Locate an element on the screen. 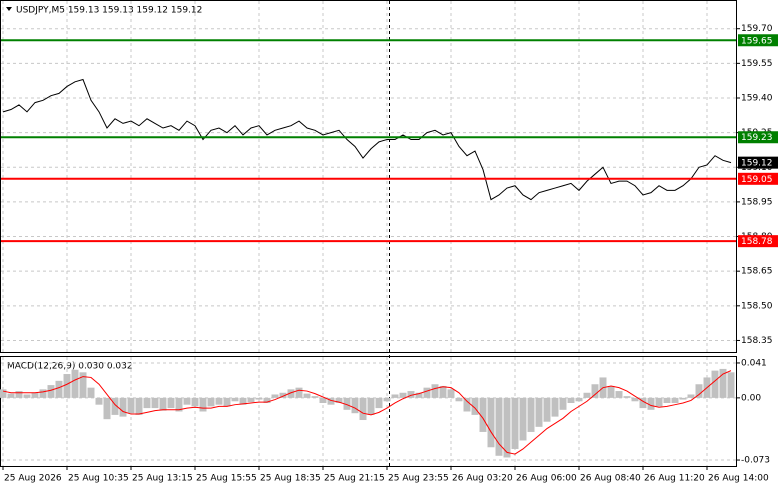 The image size is (781, 489). level-label: 159.23 is located at coordinates (757, 138).